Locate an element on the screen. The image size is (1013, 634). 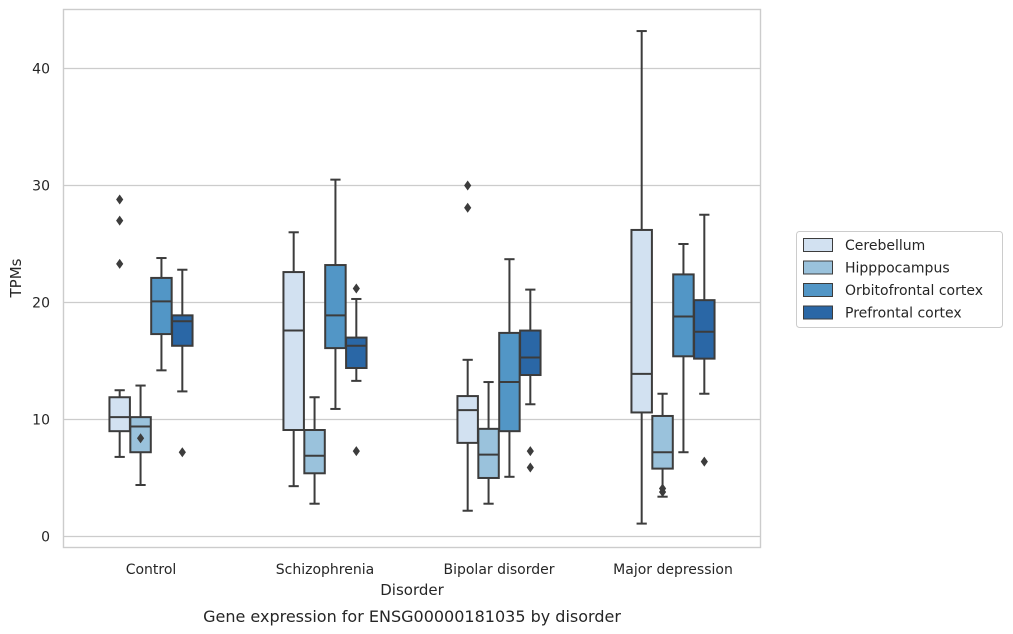
legend-frame is located at coordinates (899, 279).